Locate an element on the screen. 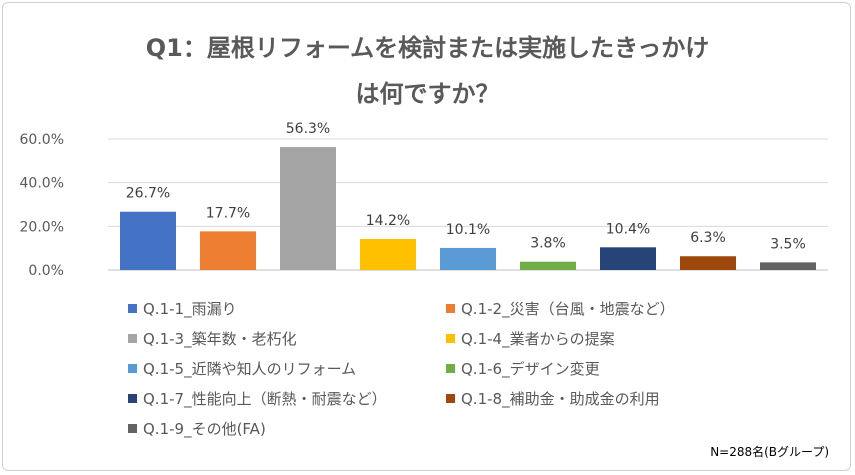  data-label-9: 3.5% is located at coordinates (788, 244).